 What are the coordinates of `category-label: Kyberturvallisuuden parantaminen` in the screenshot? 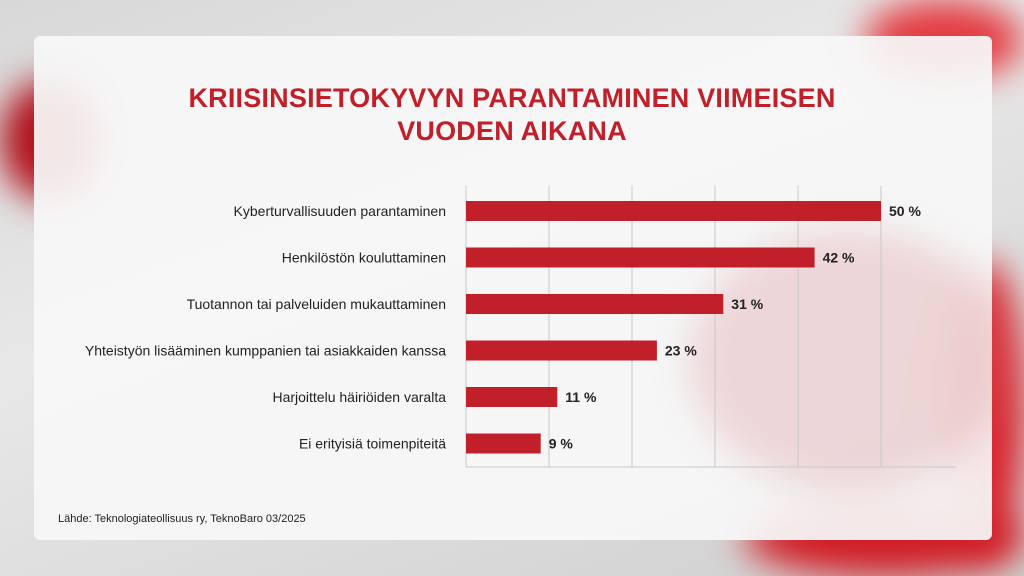 It's located at (340, 211).